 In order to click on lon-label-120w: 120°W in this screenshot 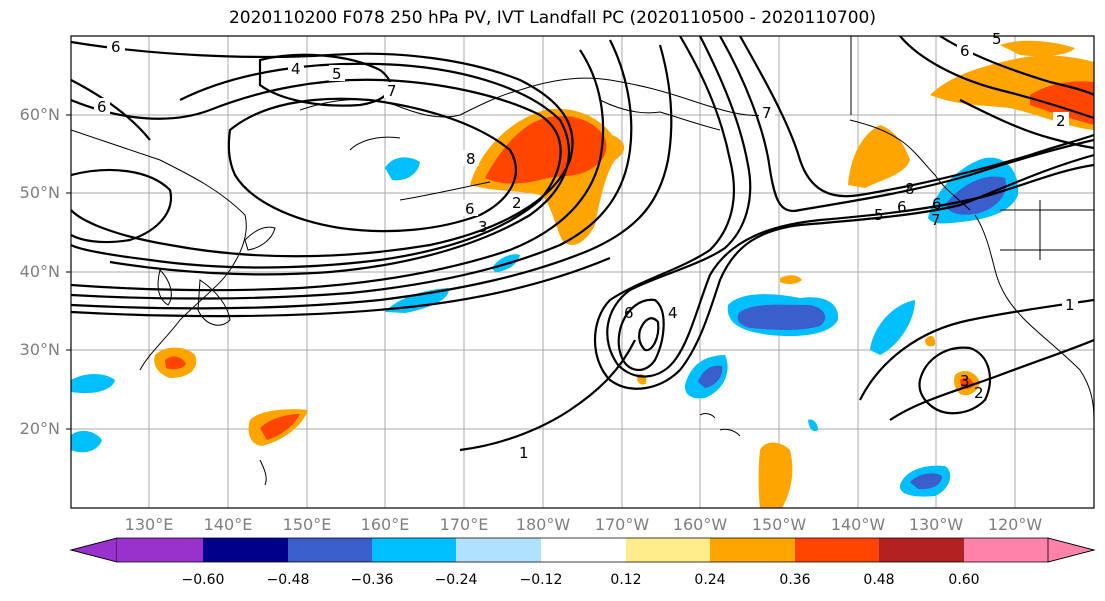, I will do `click(1015, 524)`.